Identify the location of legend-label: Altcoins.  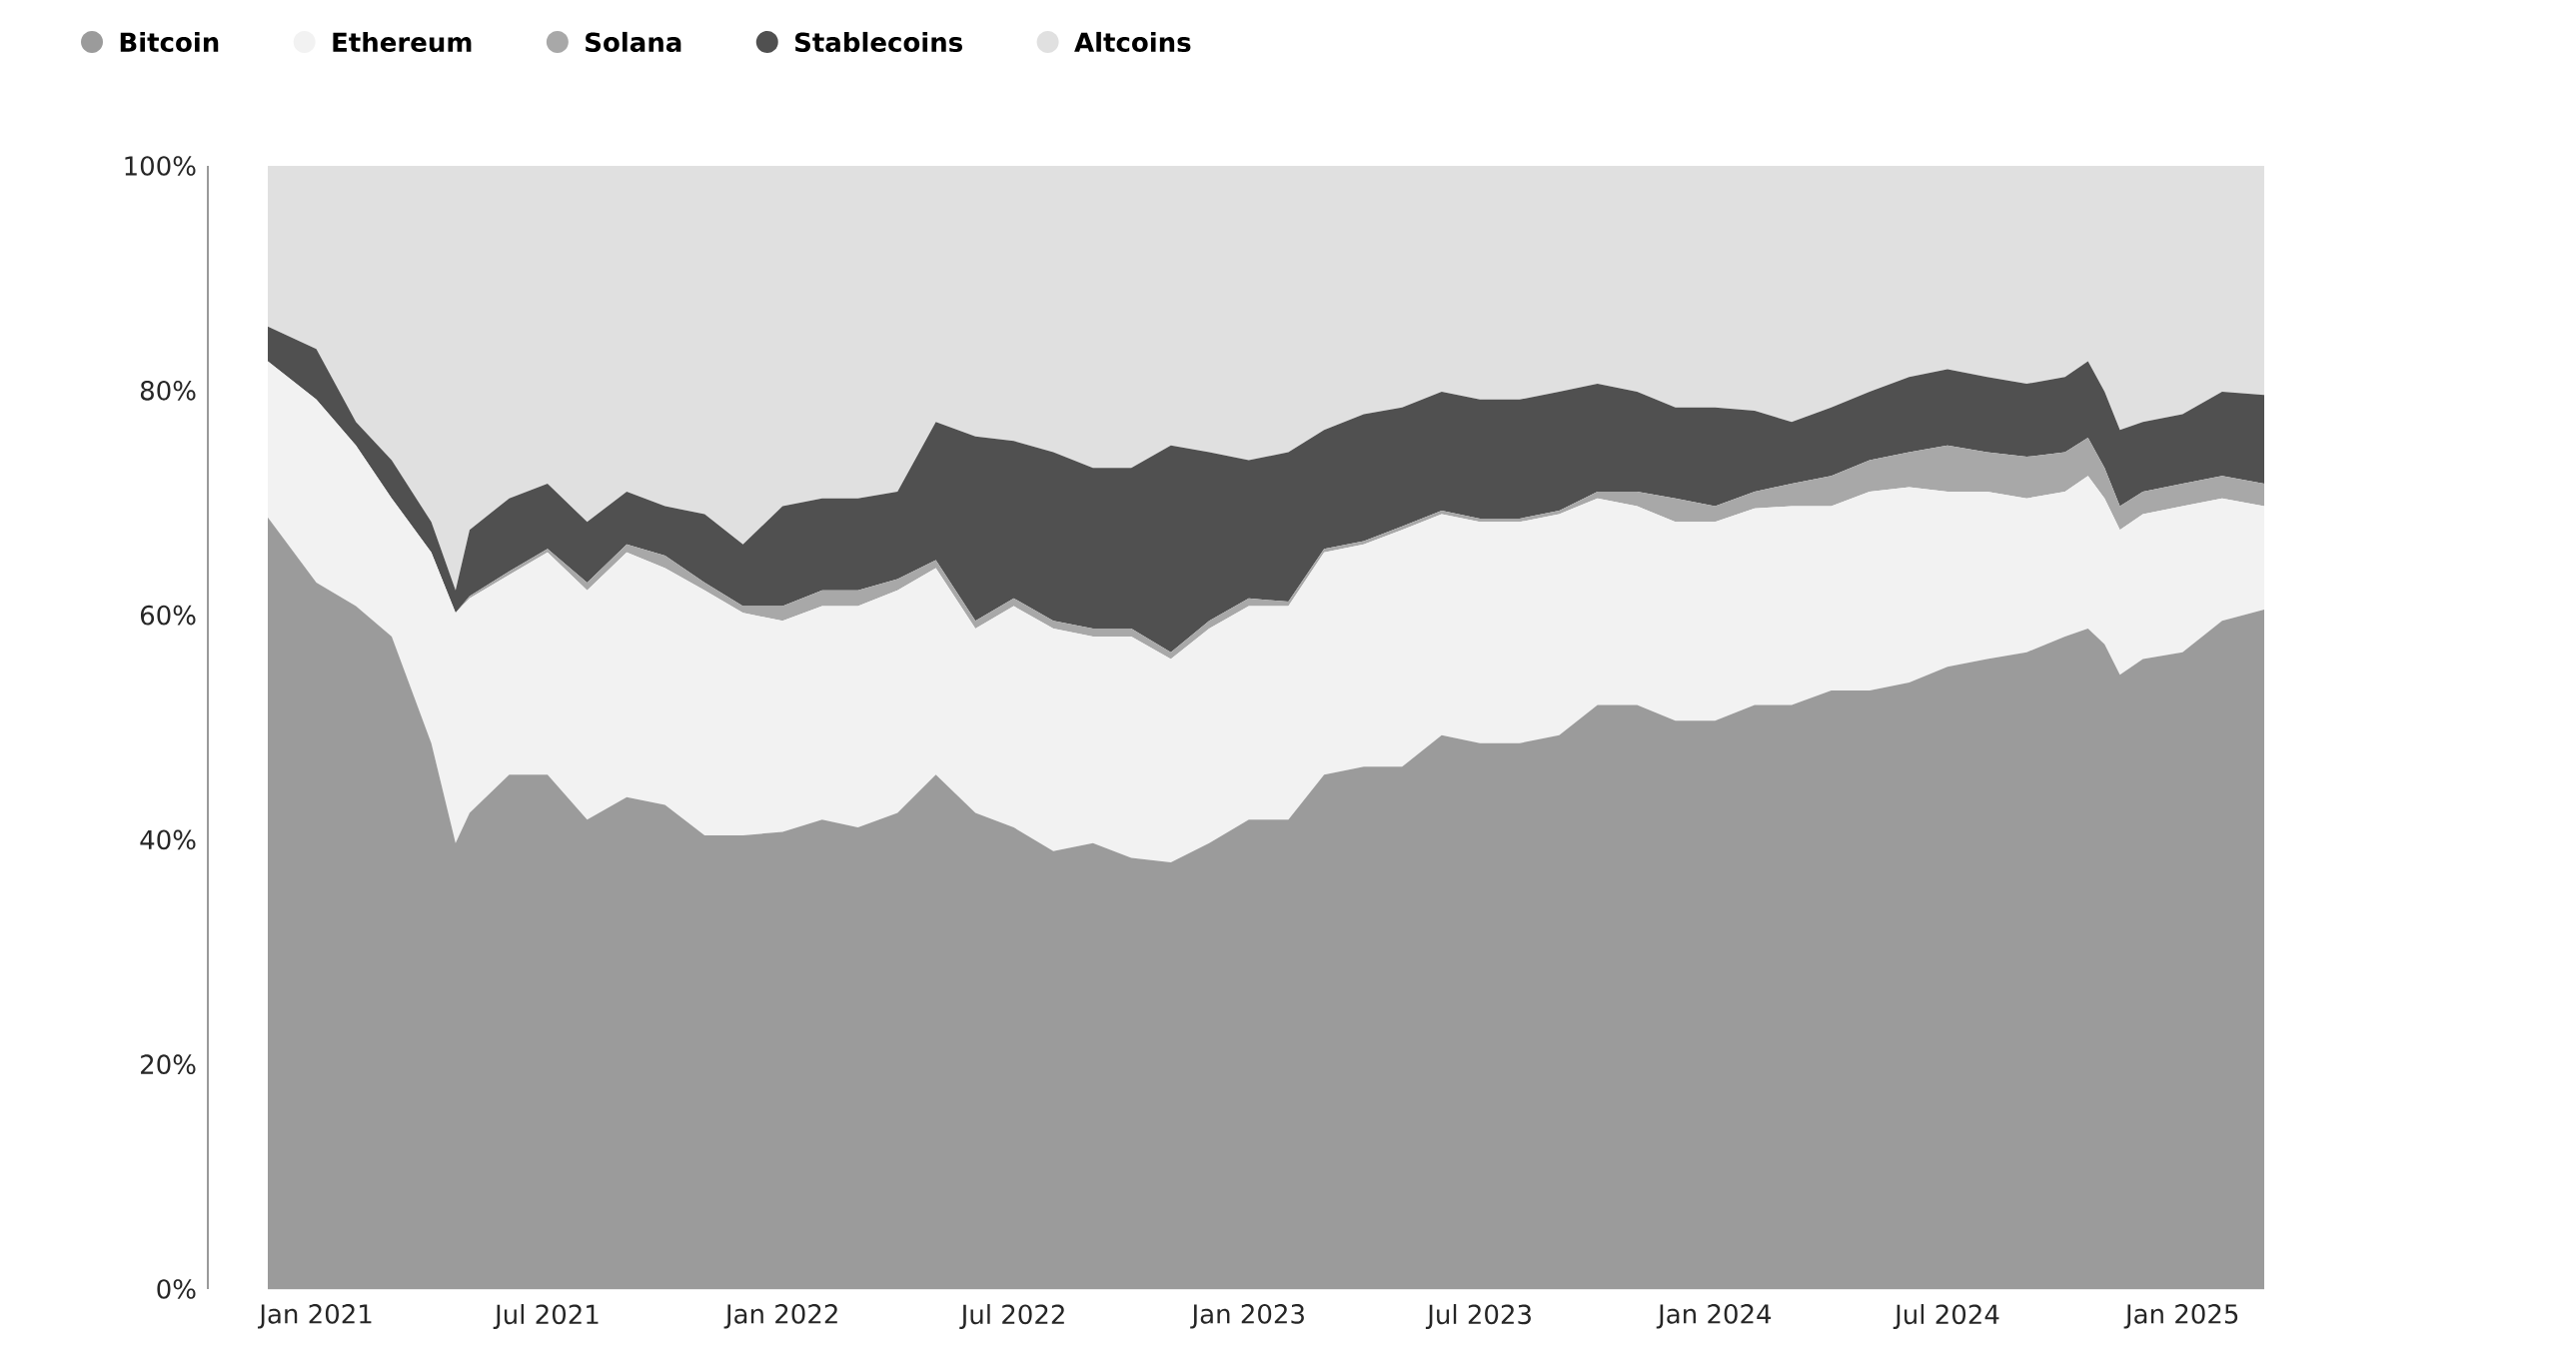
(1132, 42).